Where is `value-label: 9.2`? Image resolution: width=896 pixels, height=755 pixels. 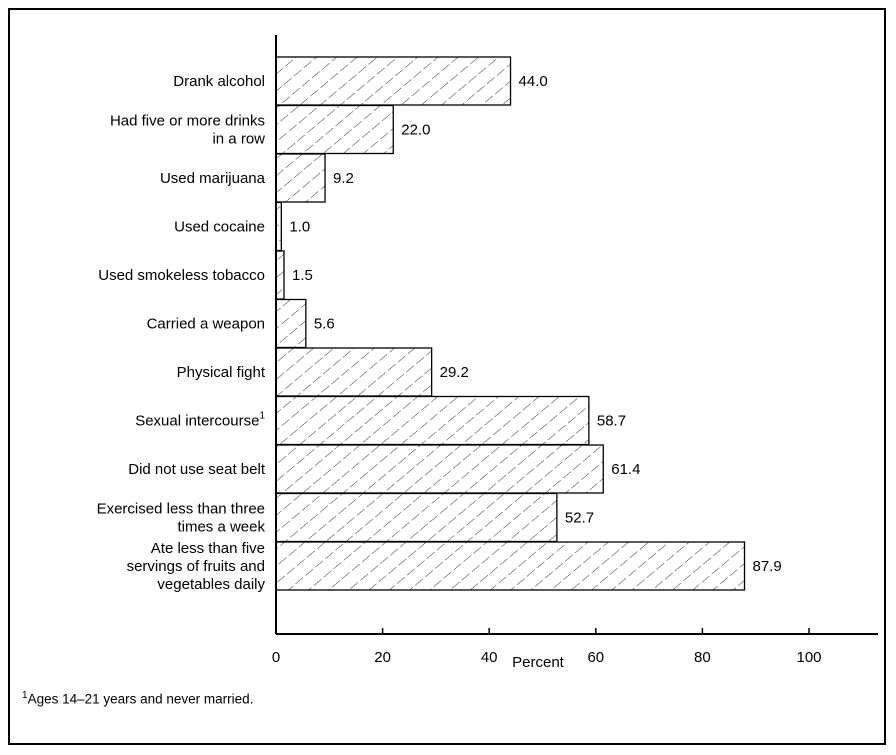 value-label: 9.2 is located at coordinates (343, 178).